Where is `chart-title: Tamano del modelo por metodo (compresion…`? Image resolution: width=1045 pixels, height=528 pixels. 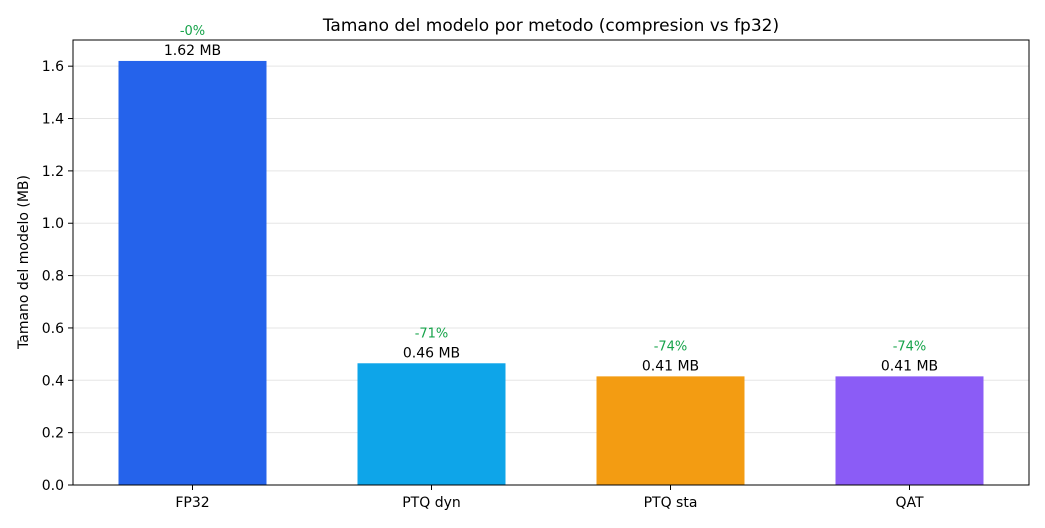 chart-title: Tamano del modelo por metodo (compresion… is located at coordinates (550, 26).